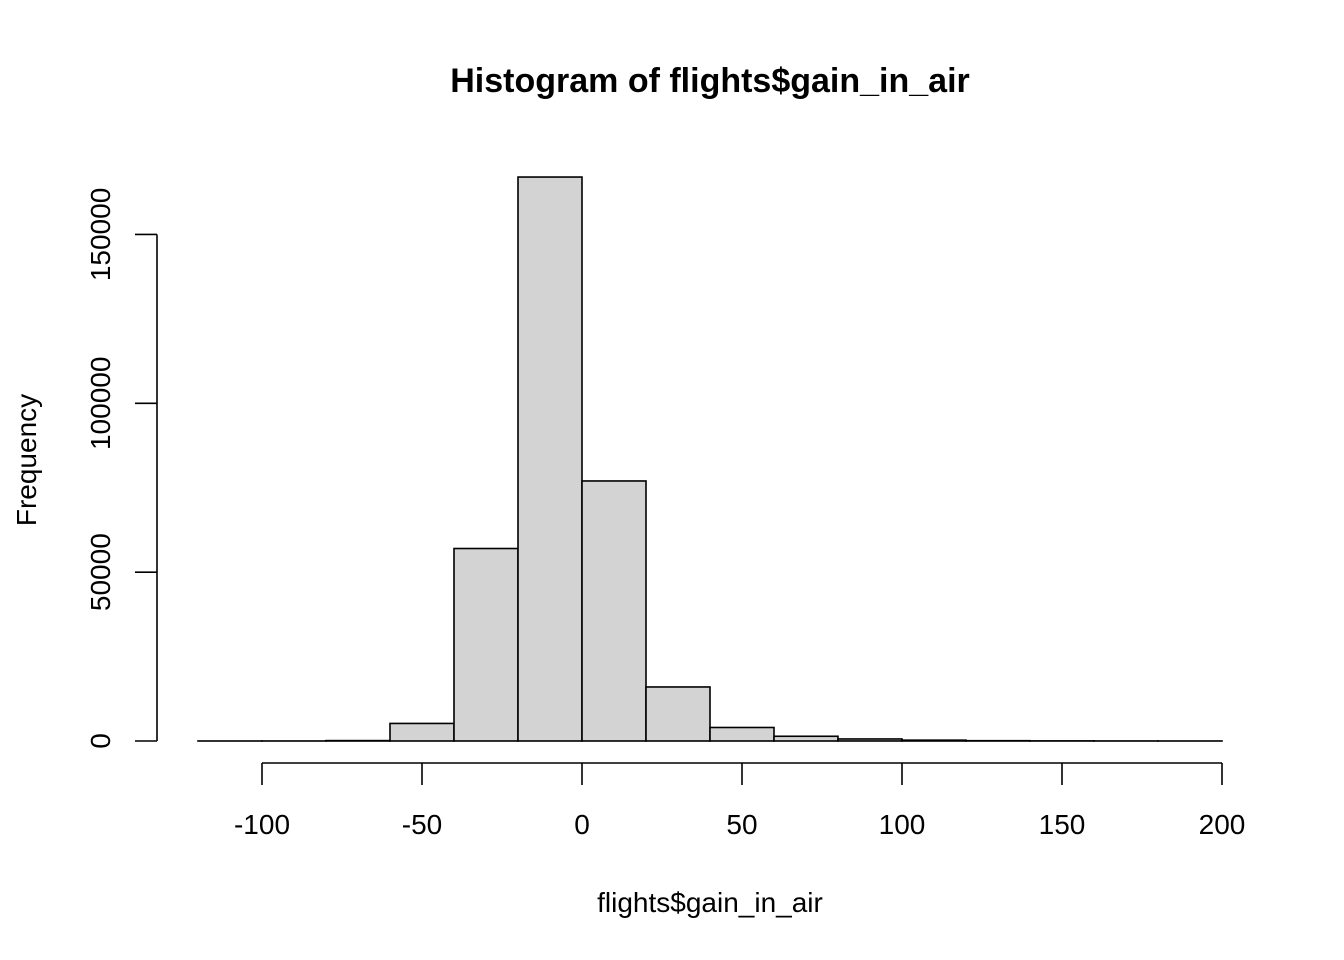  What do you see at coordinates (422, 824) in the screenshot?
I see `x-tick-label: -50` at bounding box center [422, 824].